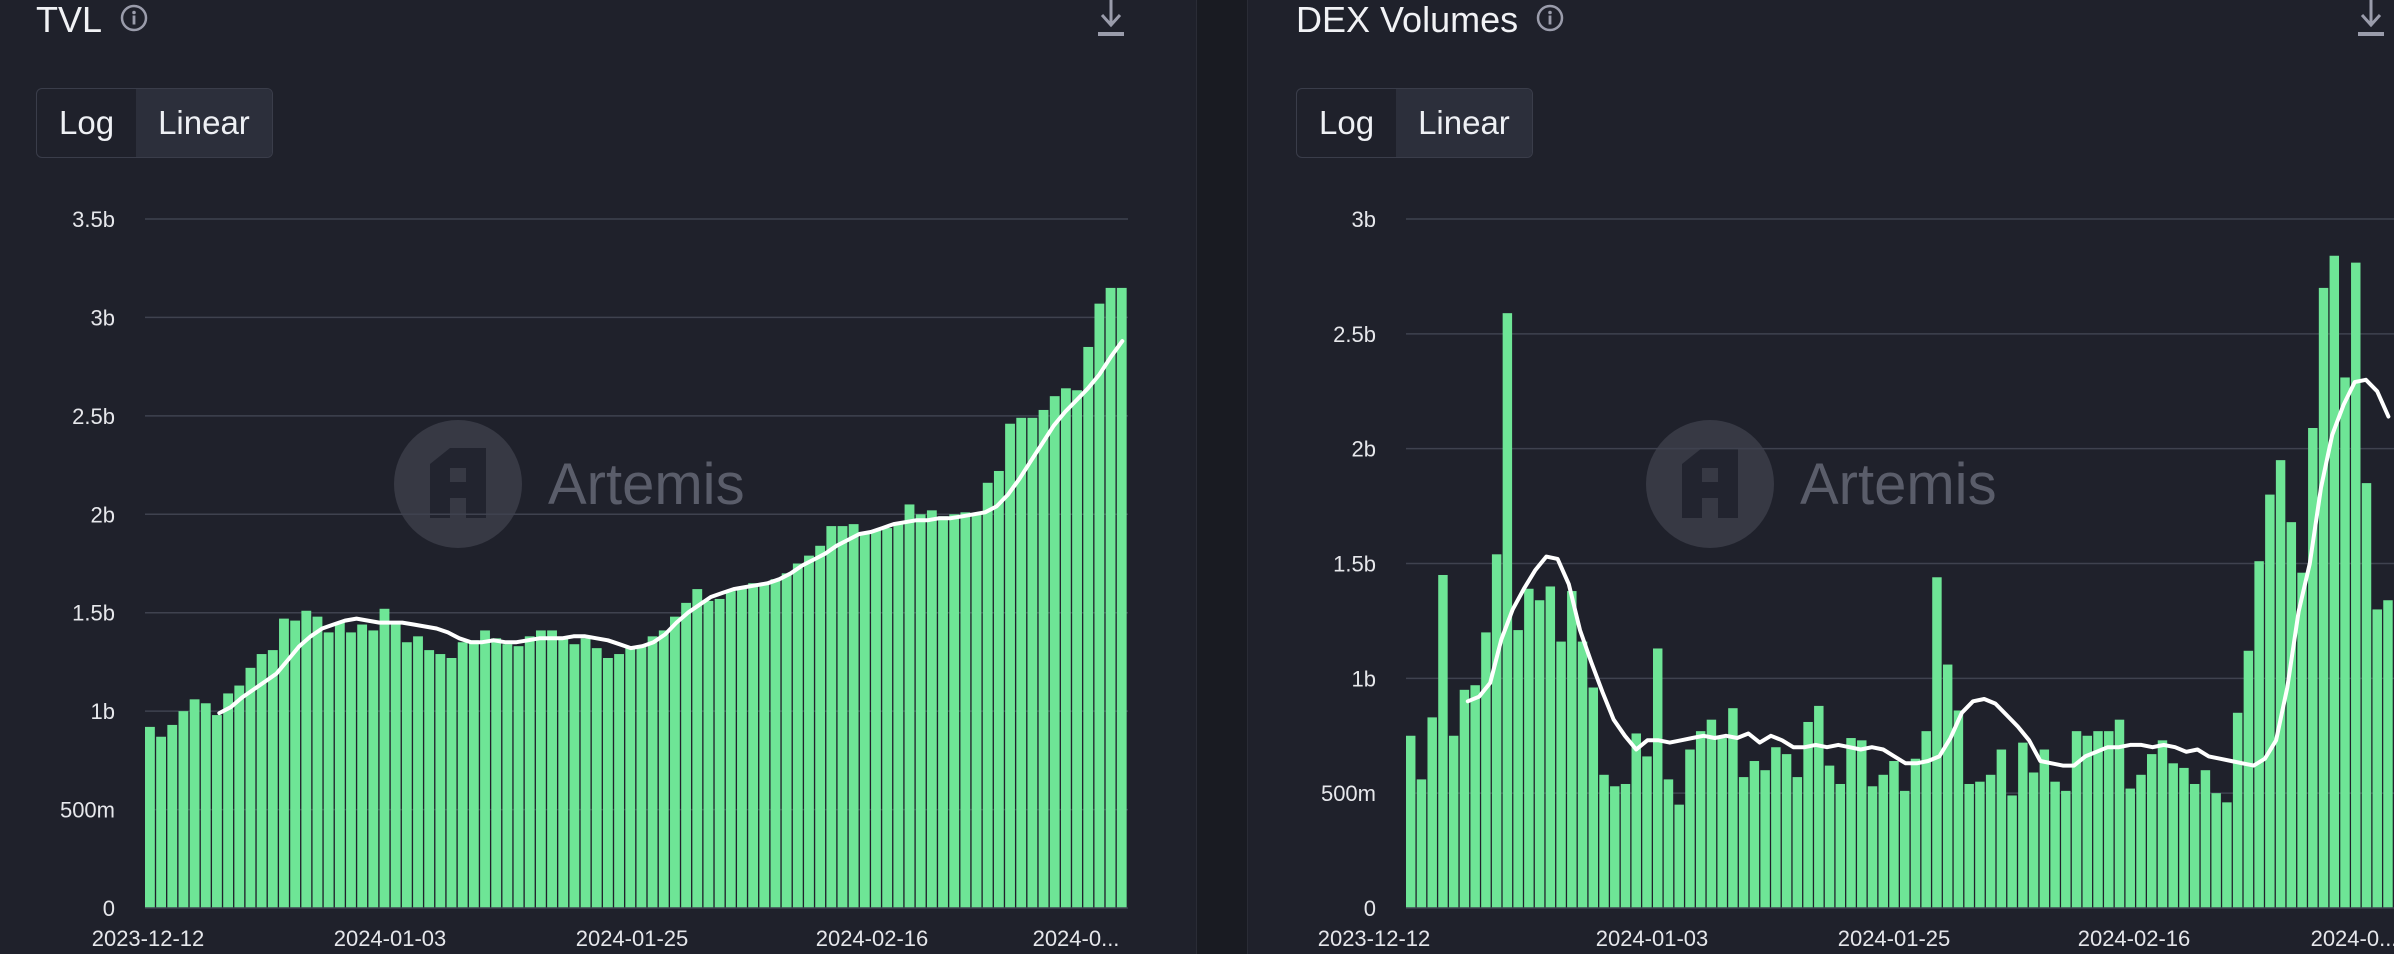 This screenshot has height=954, width=2394. What do you see at coordinates (1364, 678) in the screenshot?
I see `y-tick-label: 1b` at bounding box center [1364, 678].